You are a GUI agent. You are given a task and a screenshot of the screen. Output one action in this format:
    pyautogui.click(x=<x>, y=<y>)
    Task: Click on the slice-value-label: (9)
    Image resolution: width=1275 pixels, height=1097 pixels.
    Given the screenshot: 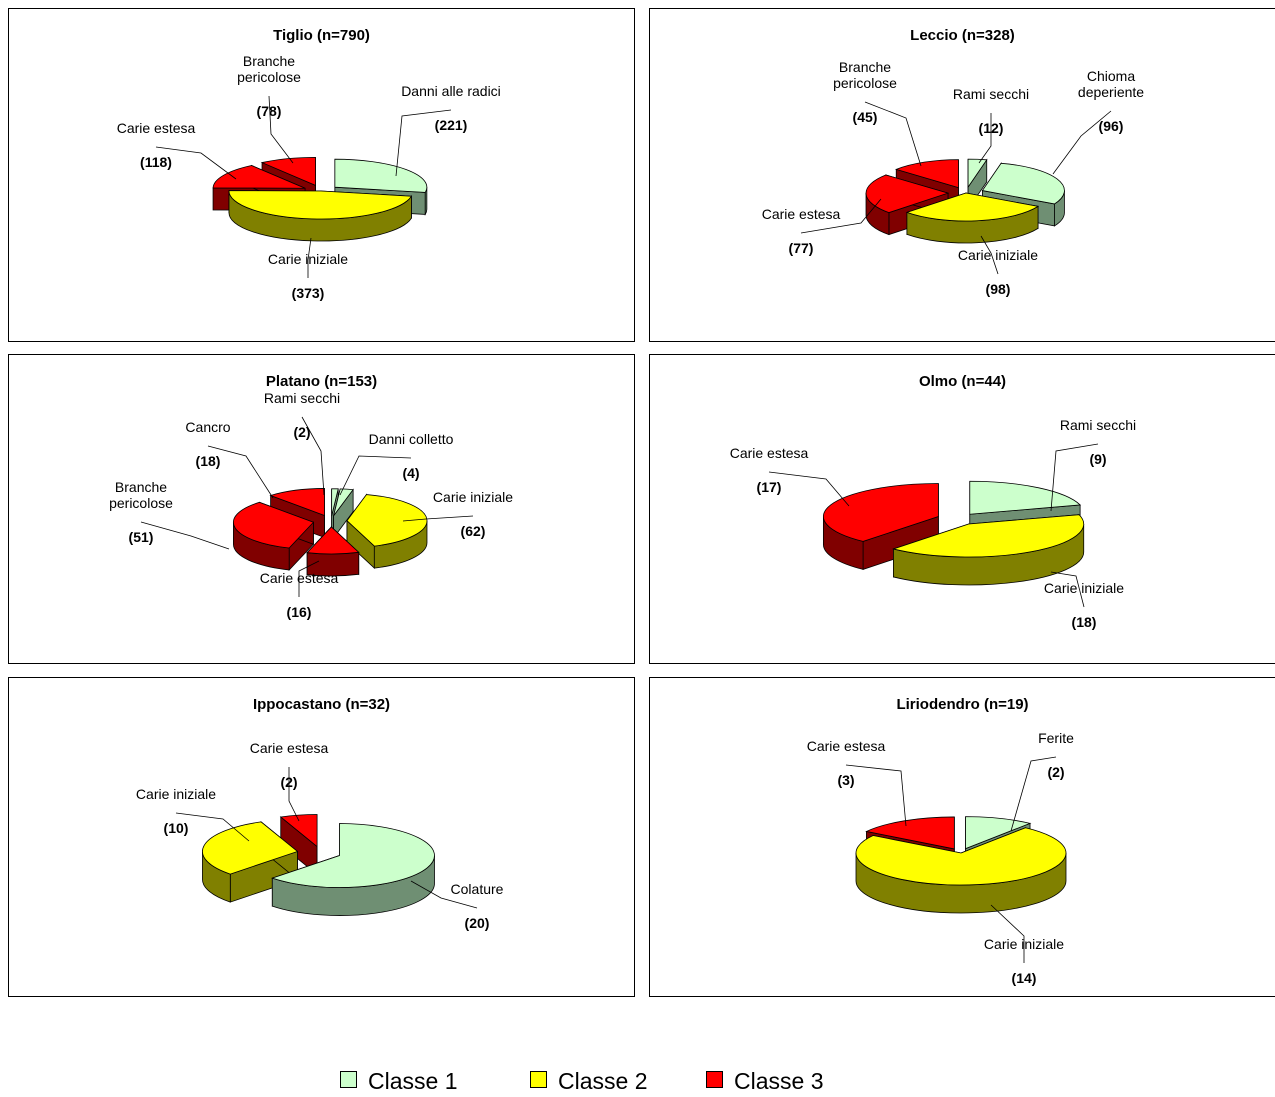 What is the action you would take?
    pyautogui.click(x=1097, y=459)
    